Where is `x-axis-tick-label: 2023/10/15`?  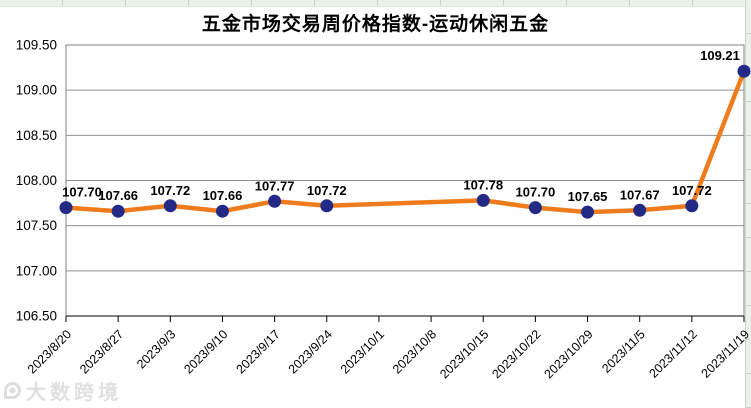 x-axis-tick-label: 2023/10/15 is located at coordinates (464, 354).